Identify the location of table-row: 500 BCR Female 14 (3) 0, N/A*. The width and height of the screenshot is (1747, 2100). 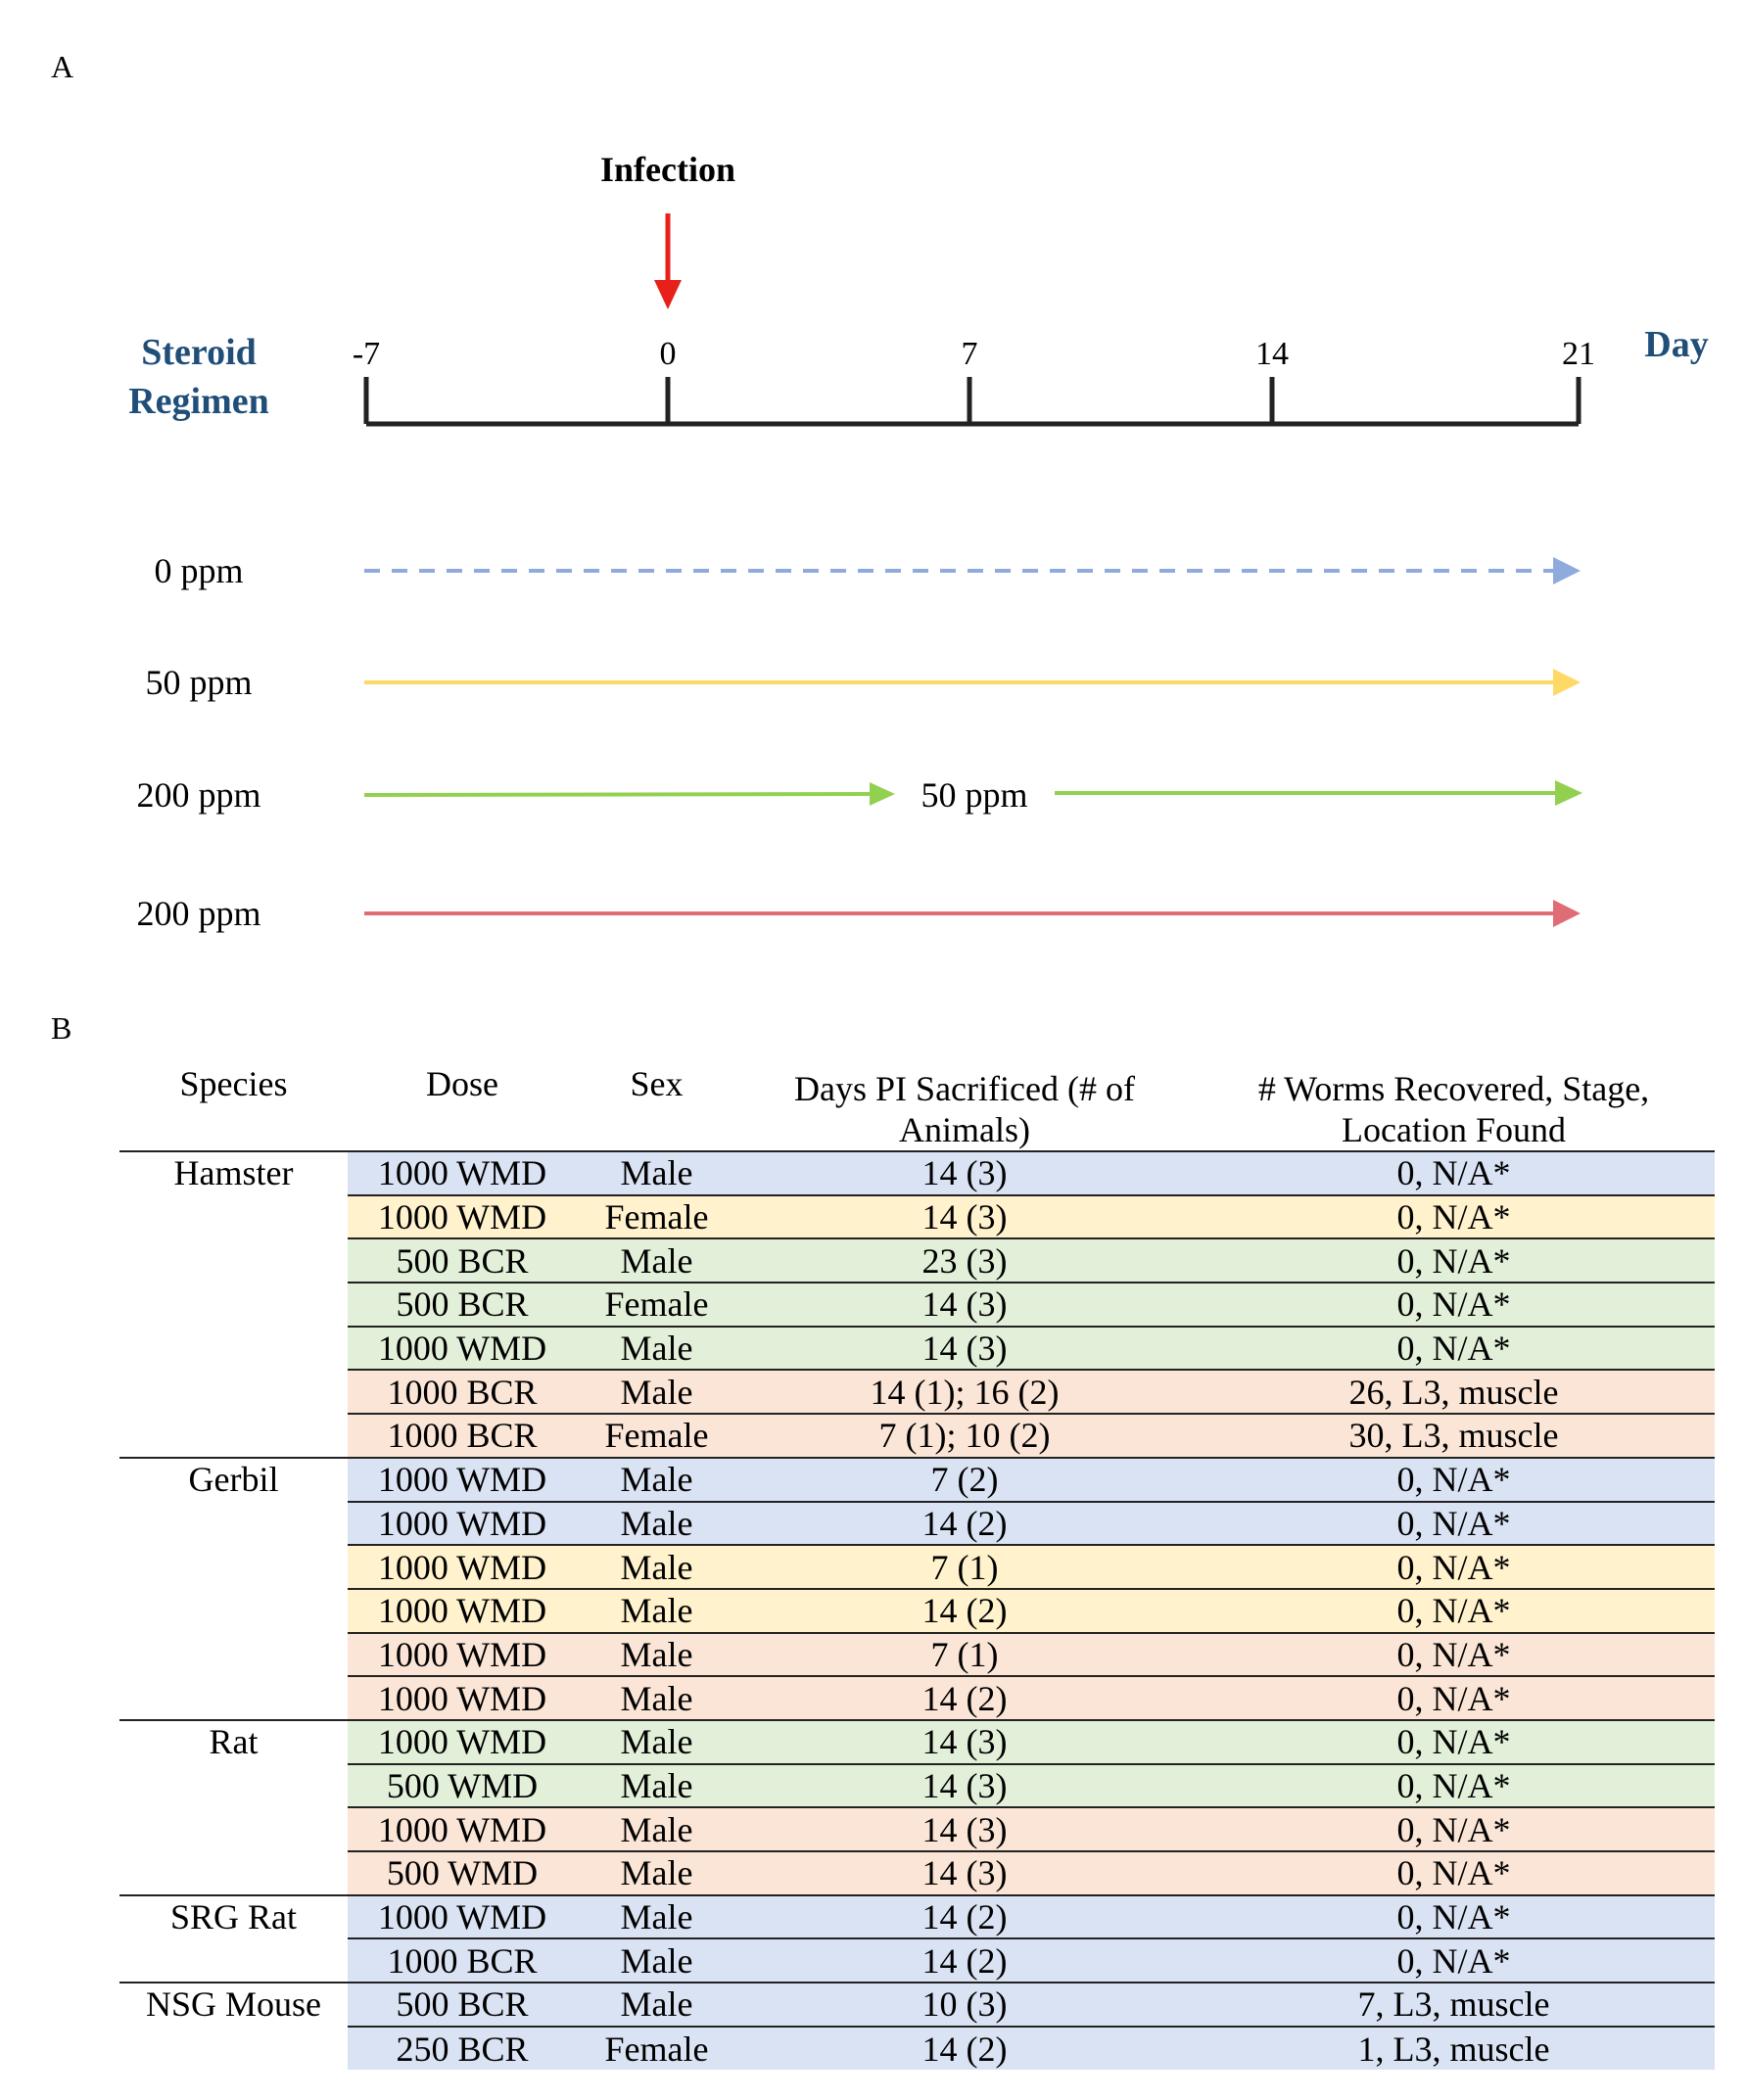
(917, 1304).